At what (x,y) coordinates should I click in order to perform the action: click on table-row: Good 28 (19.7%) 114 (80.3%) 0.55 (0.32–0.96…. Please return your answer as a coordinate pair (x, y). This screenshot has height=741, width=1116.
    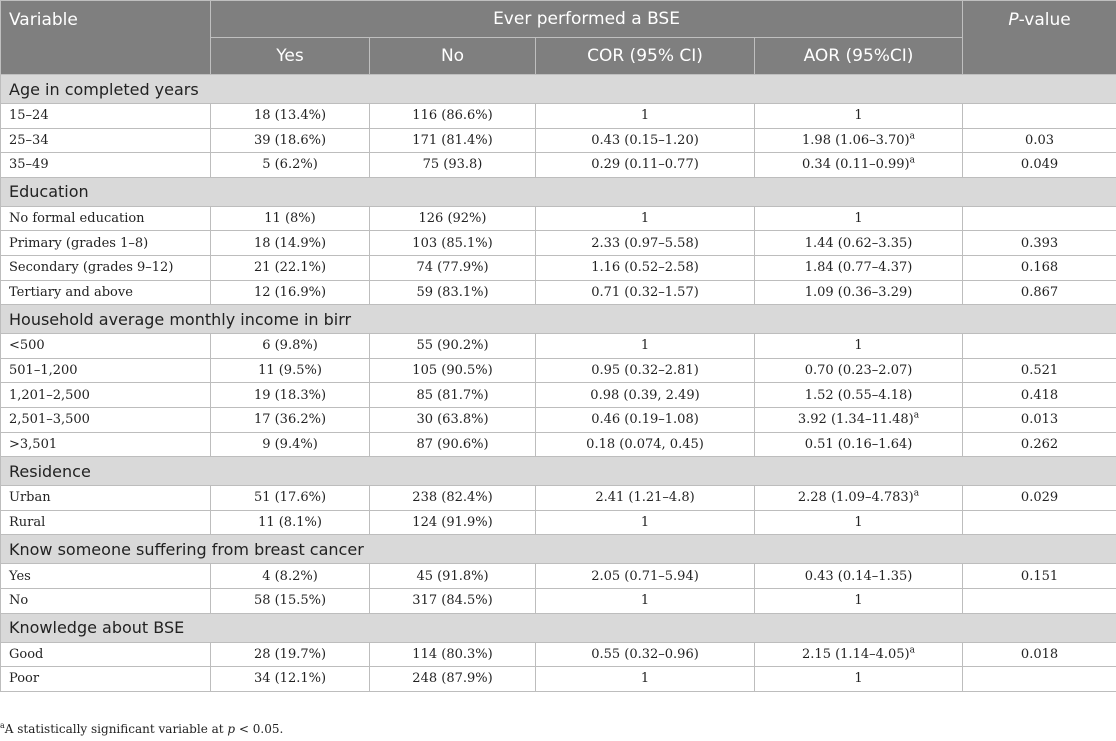
    Looking at the image, I should click on (558, 654).